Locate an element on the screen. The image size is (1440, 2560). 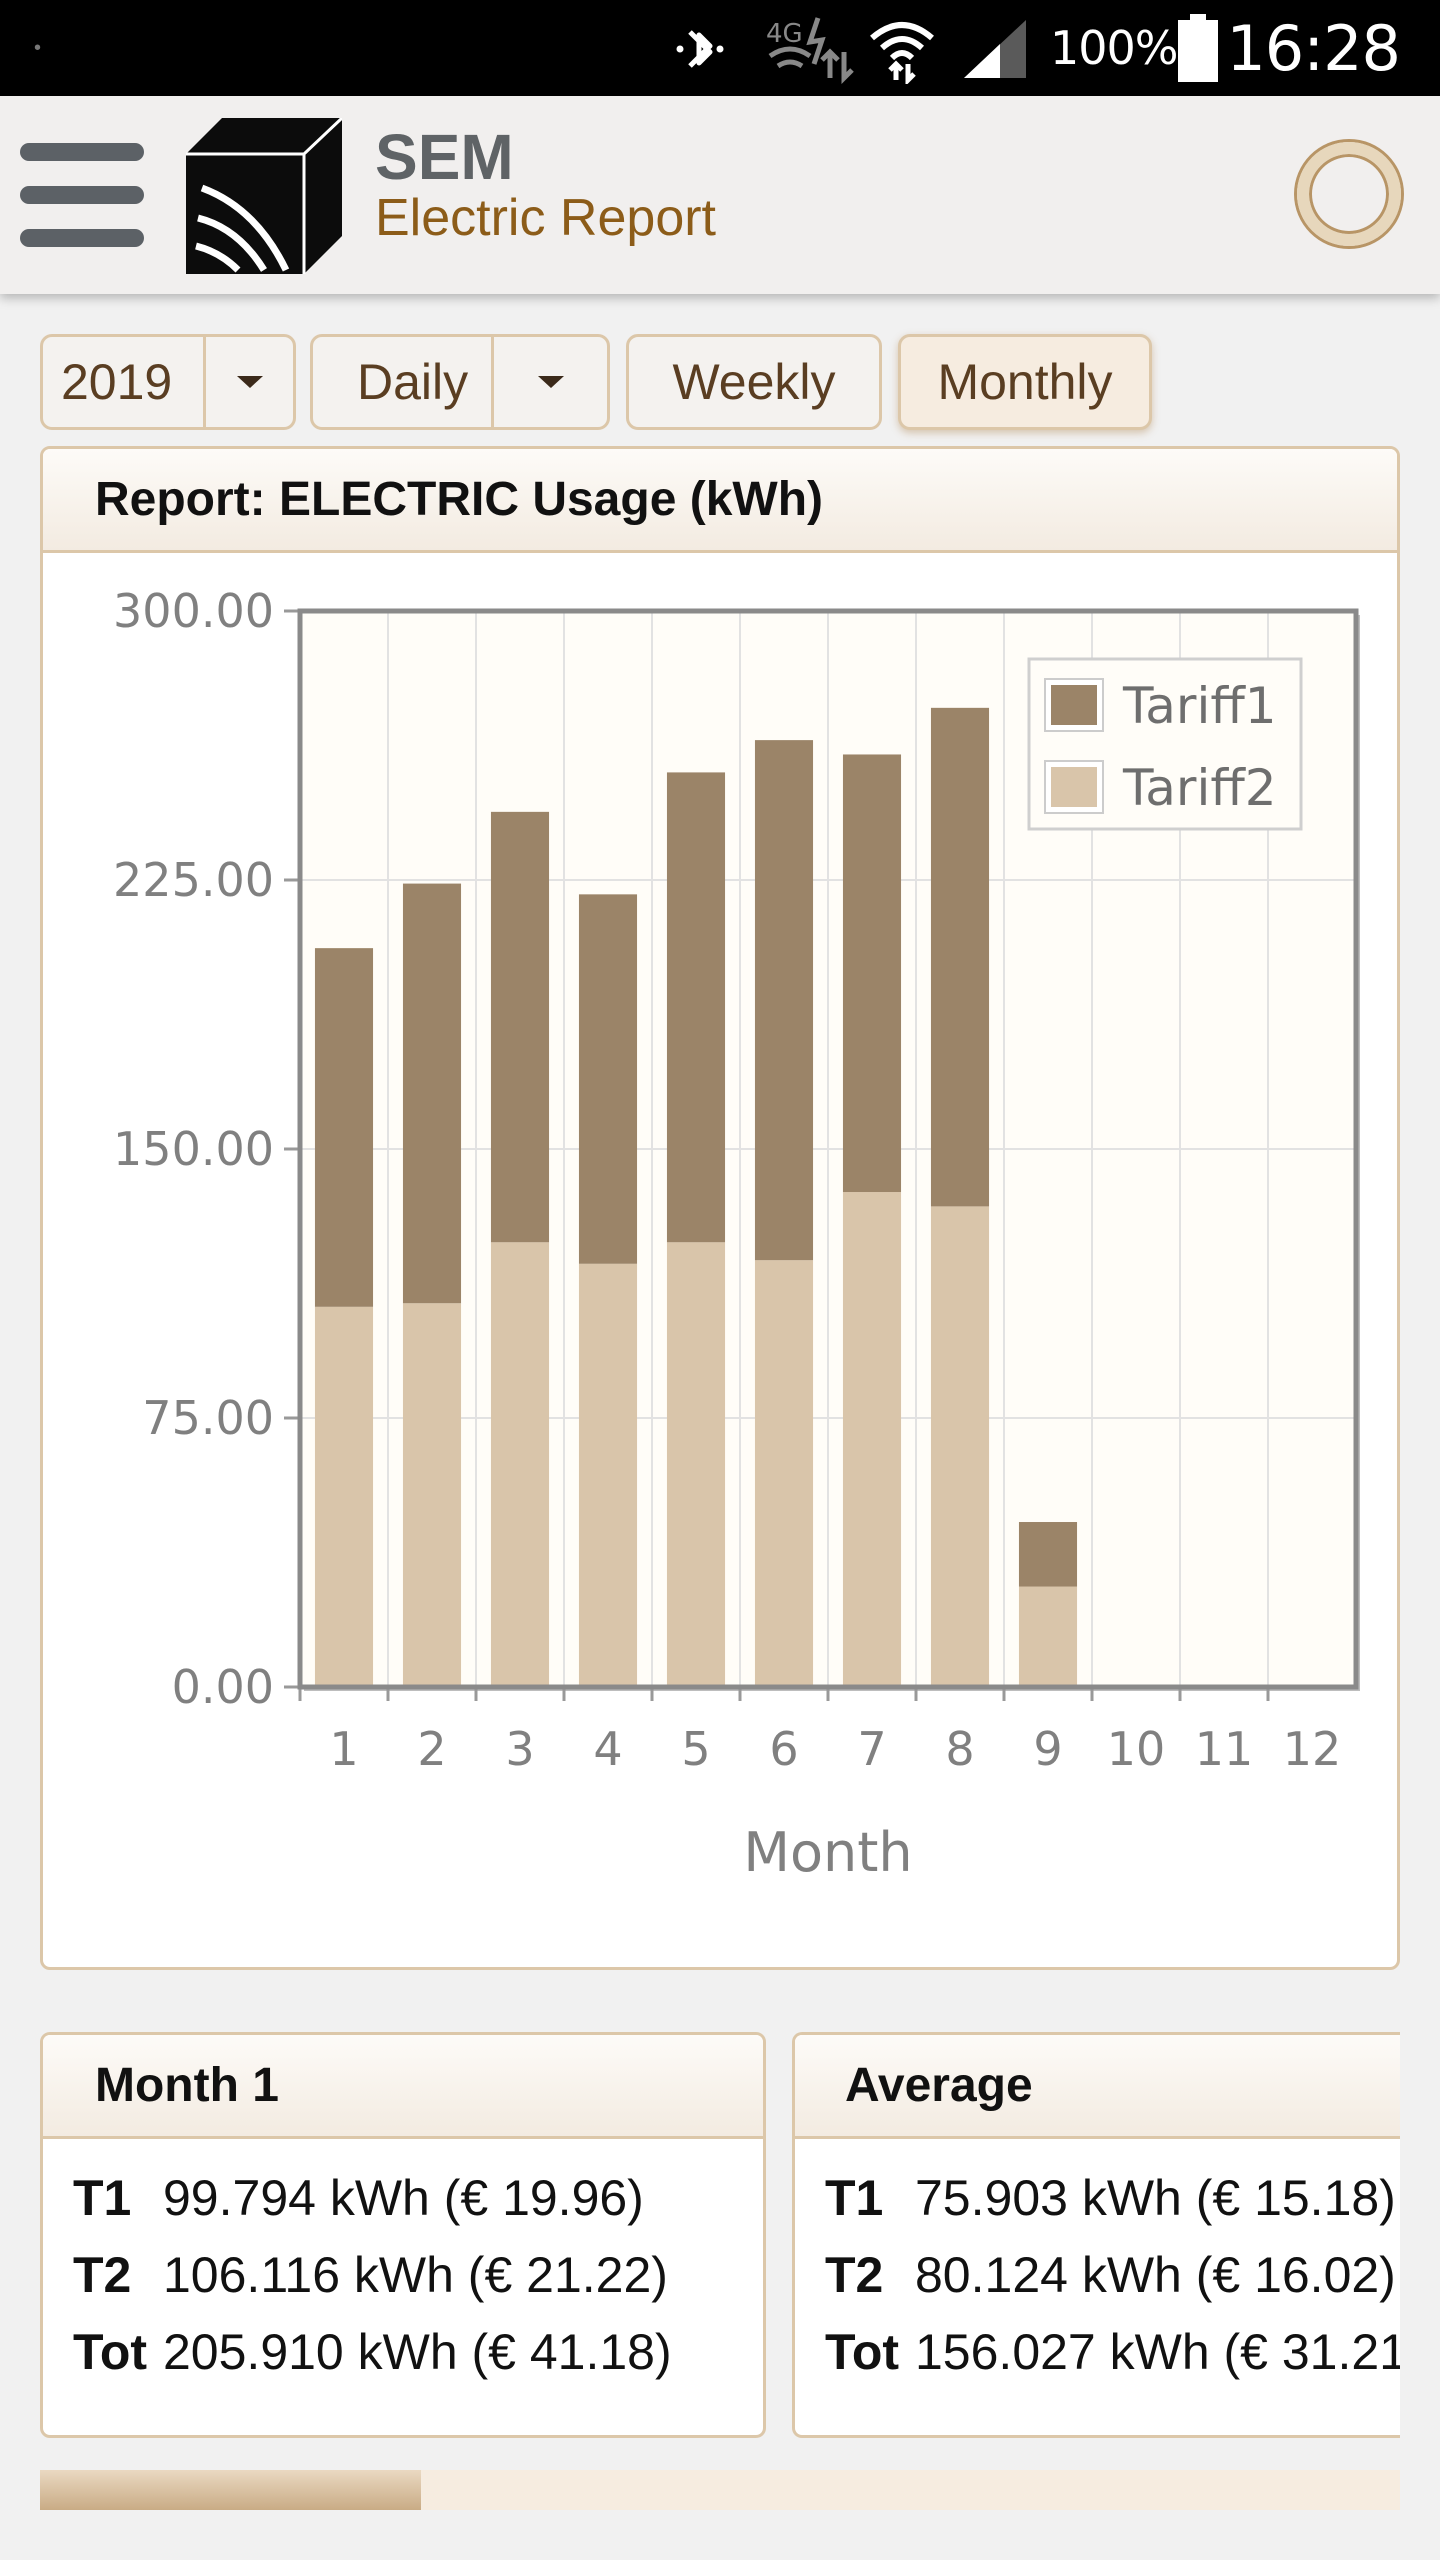
x-tick-label: 5 is located at coordinates (695, 1749).